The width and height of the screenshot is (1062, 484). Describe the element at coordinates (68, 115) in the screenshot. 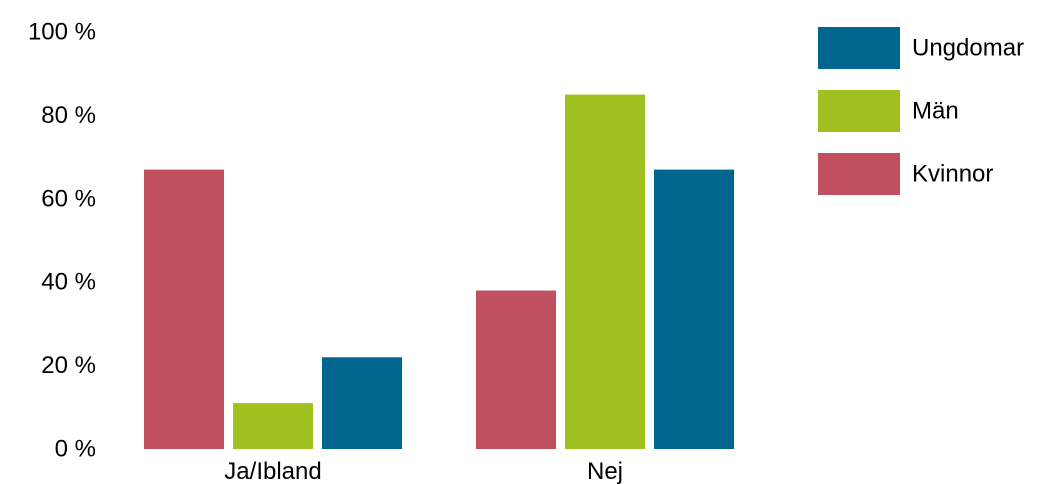

I see `y-tick-label: 80 %` at that location.